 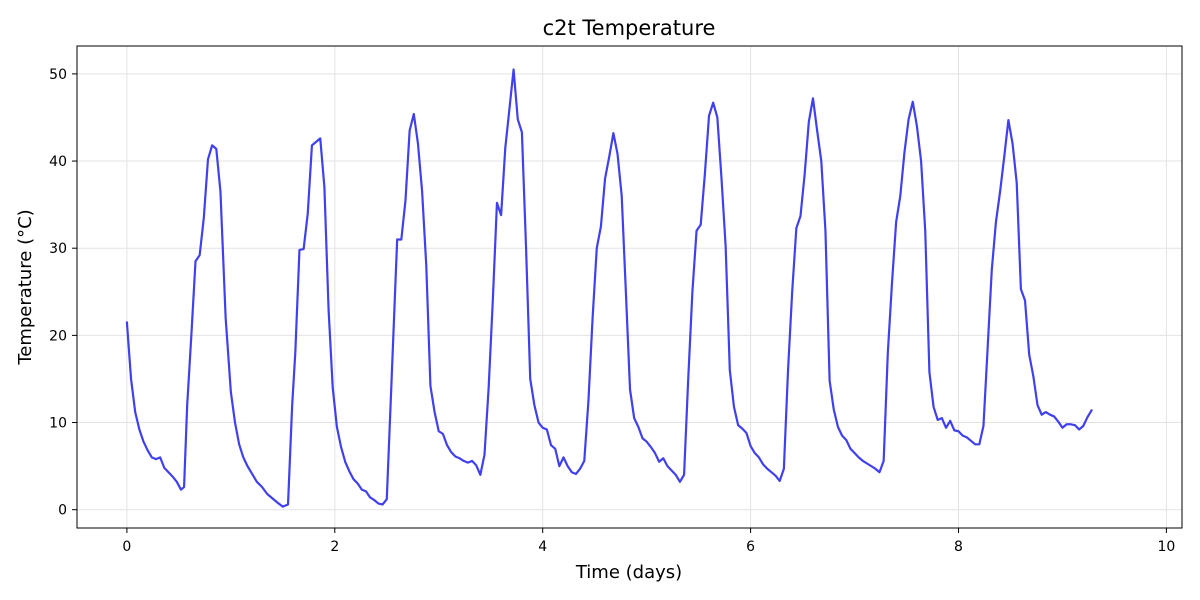 I want to click on y-tick-label: 30, so click(x=58, y=249).